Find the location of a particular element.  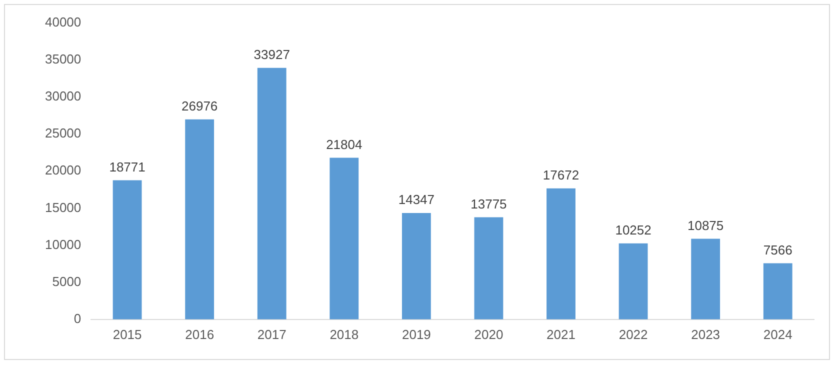

x-tick-label: 2019 is located at coordinates (416, 334).